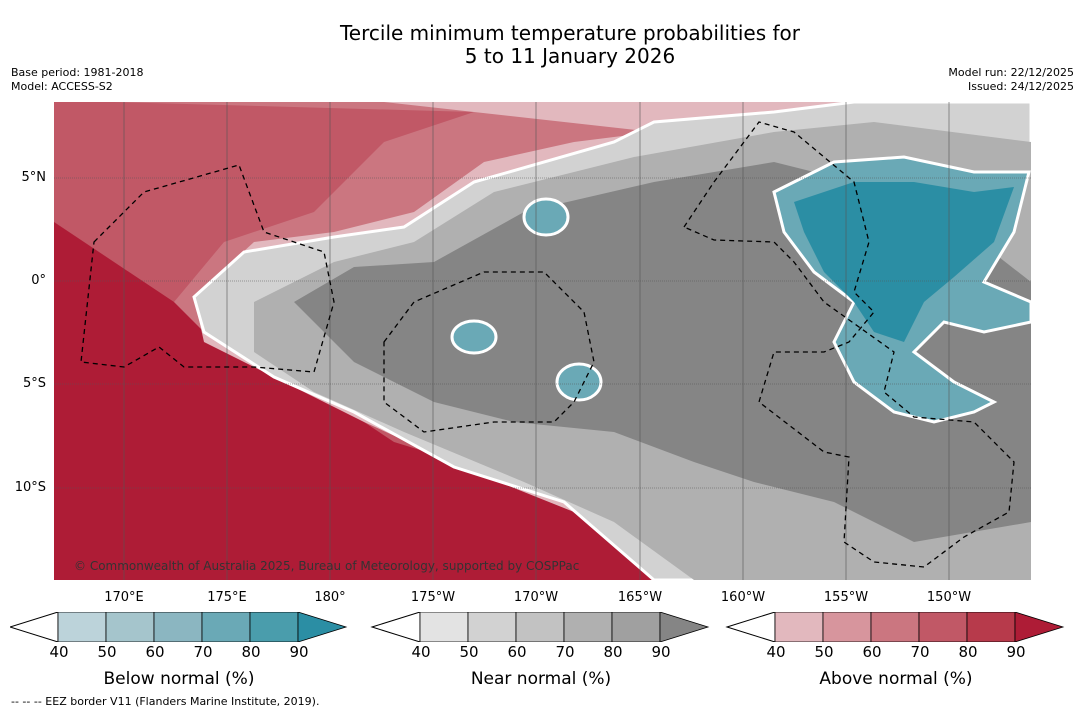 This screenshot has width=1085, height=713. Describe the element at coordinates (299, 652) in the screenshot. I see `tick-below-90: 90` at that location.